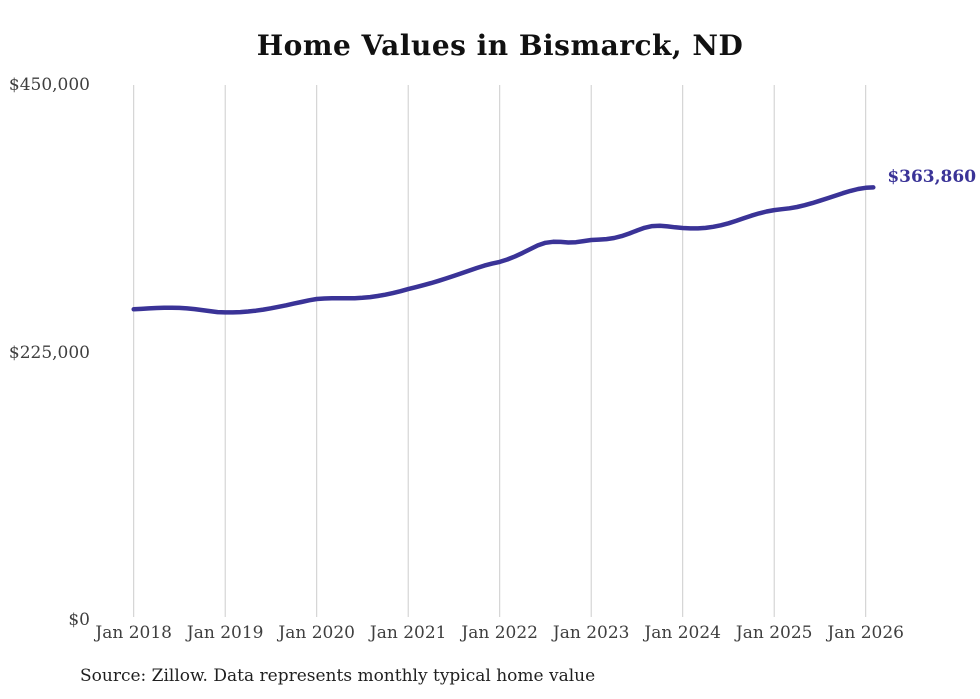 The image size is (980, 699). I want to click on latest-value-label: $363,860, so click(932, 177).